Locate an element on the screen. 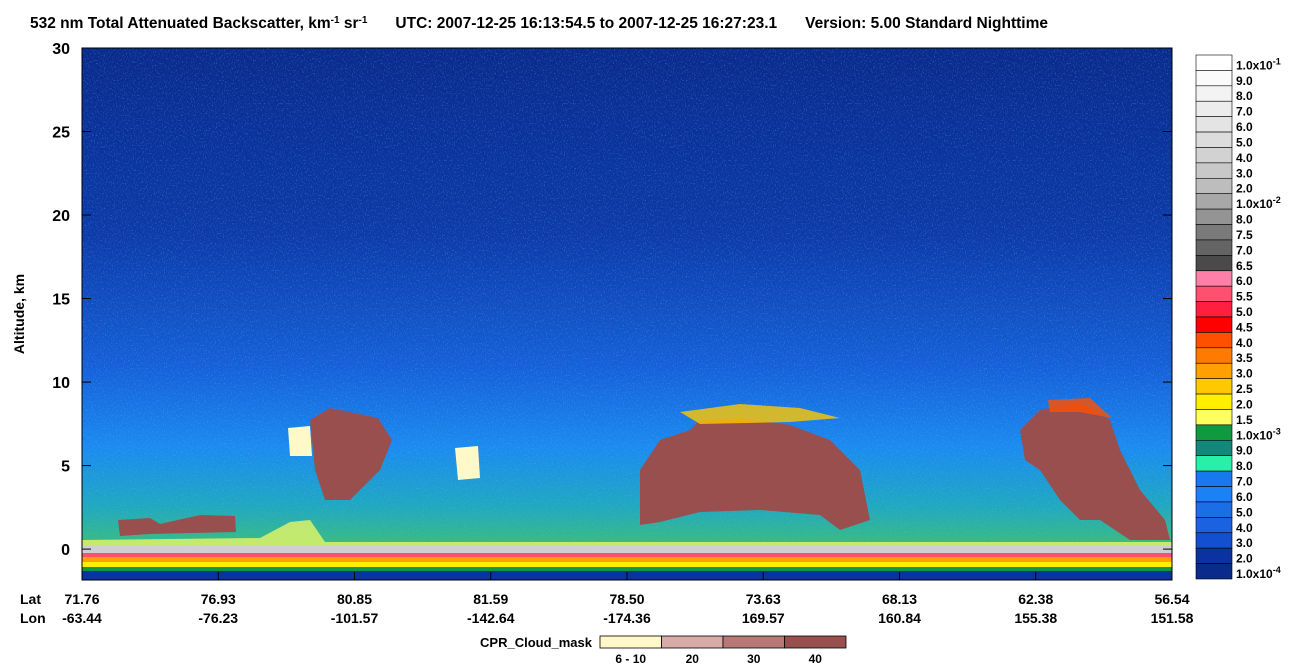 This screenshot has width=1300, height=672. y-tick-label: 20 is located at coordinates (61, 216).